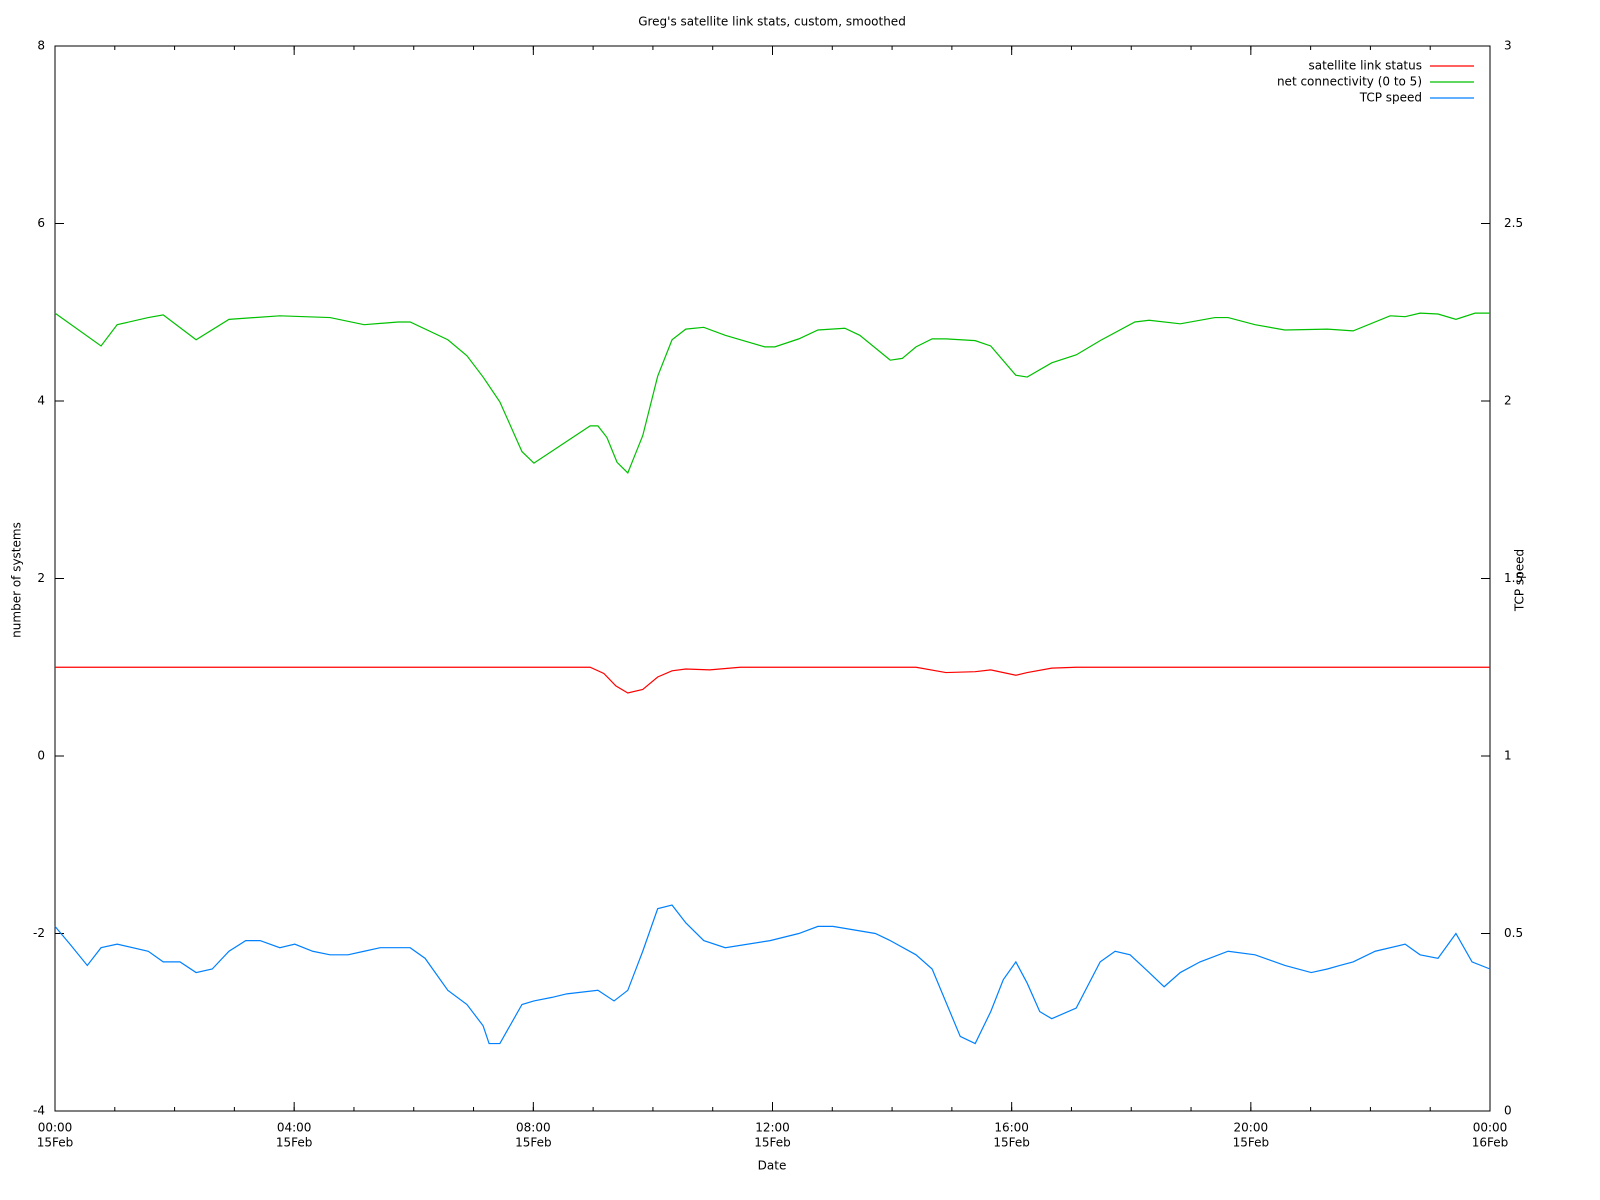 Image resolution: width=1600 pixels, height=1200 pixels. I want to click on y2-tick-label: 0, so click(1508, 1111).